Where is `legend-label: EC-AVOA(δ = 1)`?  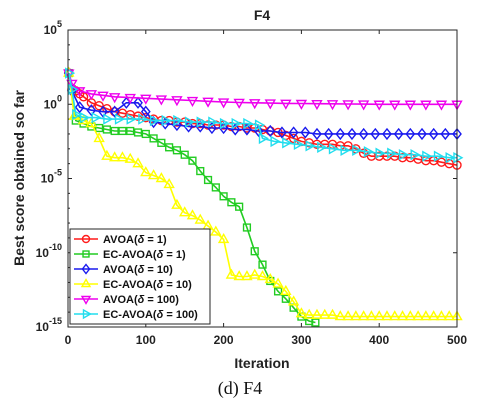
legend-label: EC-AVOA(δ = 1) is located at coordinates (144, 255).